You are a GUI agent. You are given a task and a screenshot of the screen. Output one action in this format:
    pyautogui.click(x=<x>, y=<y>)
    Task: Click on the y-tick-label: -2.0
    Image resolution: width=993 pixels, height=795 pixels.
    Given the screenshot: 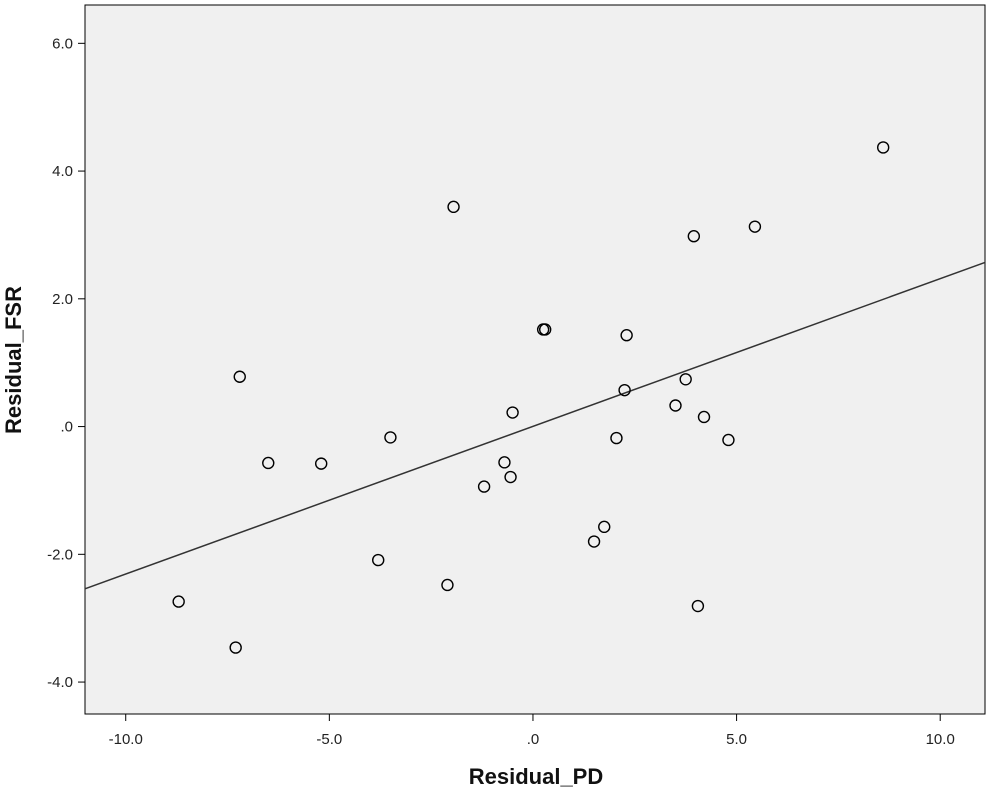 What is the action you would take?
    pyautogui.click(x=60, y=554)
    